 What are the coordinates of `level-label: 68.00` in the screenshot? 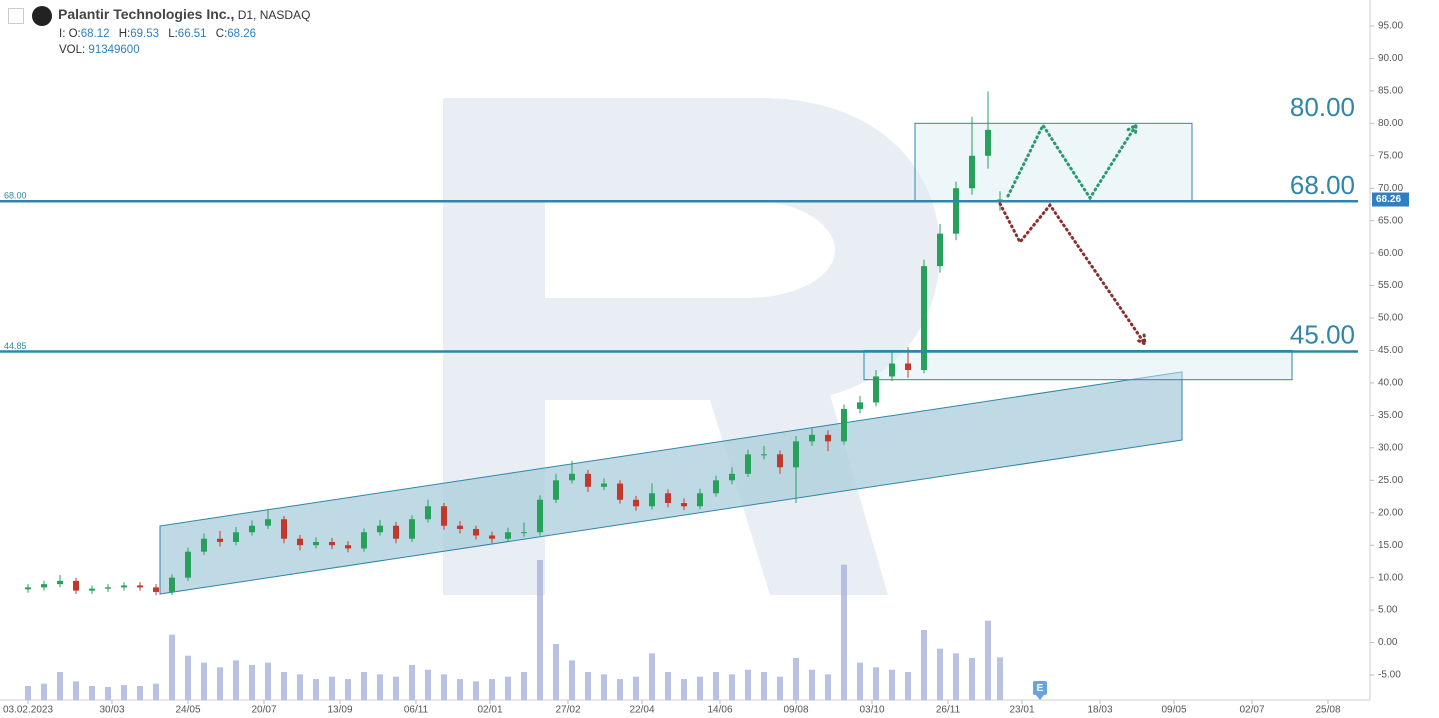 It's located at (15, 196).